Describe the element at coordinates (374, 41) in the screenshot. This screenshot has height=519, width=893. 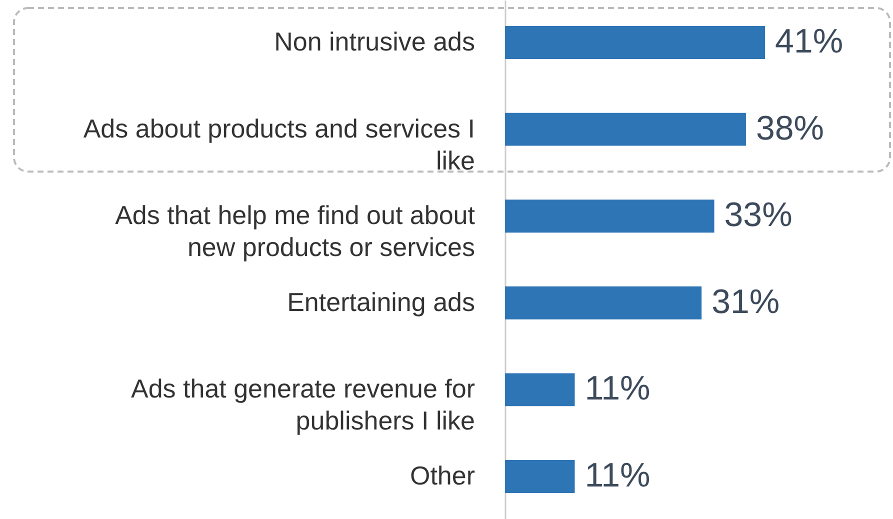
I see `y-tick-label: Non intrusive ads` at that location.